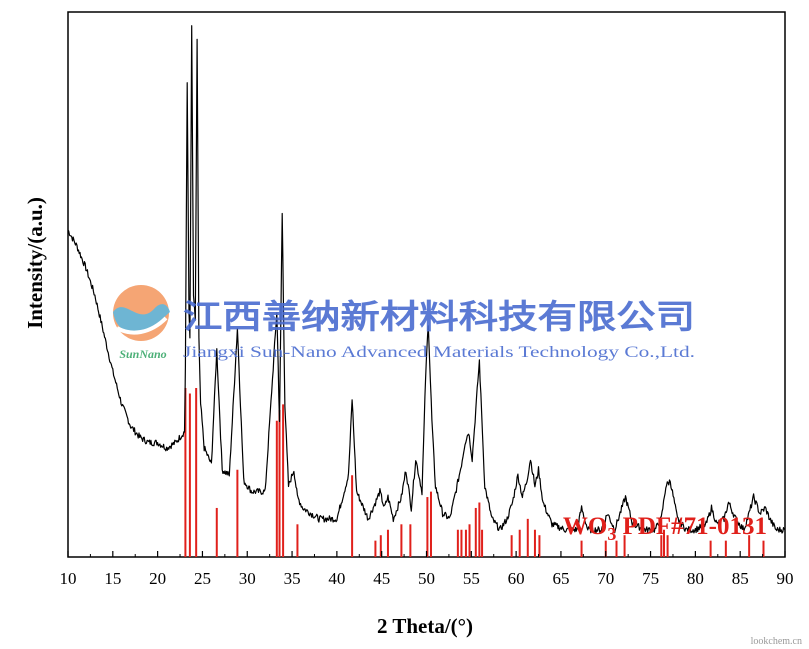 The height and width of the screenshot is (649, 809). What do you see at coordinates (142, 354) in the screenshot?
I see `logo-text: SunNano` at bounding box center [142, 354].